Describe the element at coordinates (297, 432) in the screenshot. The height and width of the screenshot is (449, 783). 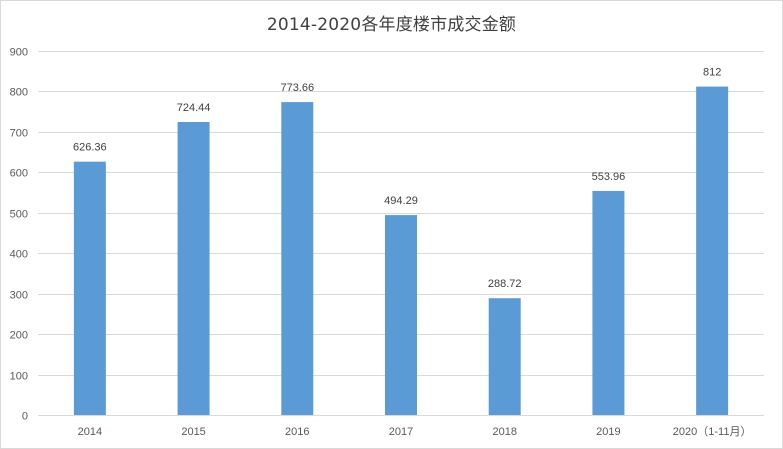
I see `x-tick-label: 2016` at that location.